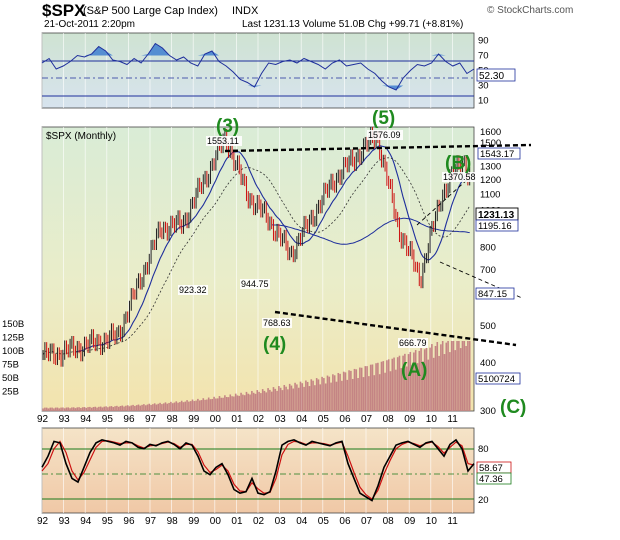 This screenshot has width=620, height=540. Describe the element at coordinates (488, 248) in the screenshot. I see `price-tick: 800` at that location.